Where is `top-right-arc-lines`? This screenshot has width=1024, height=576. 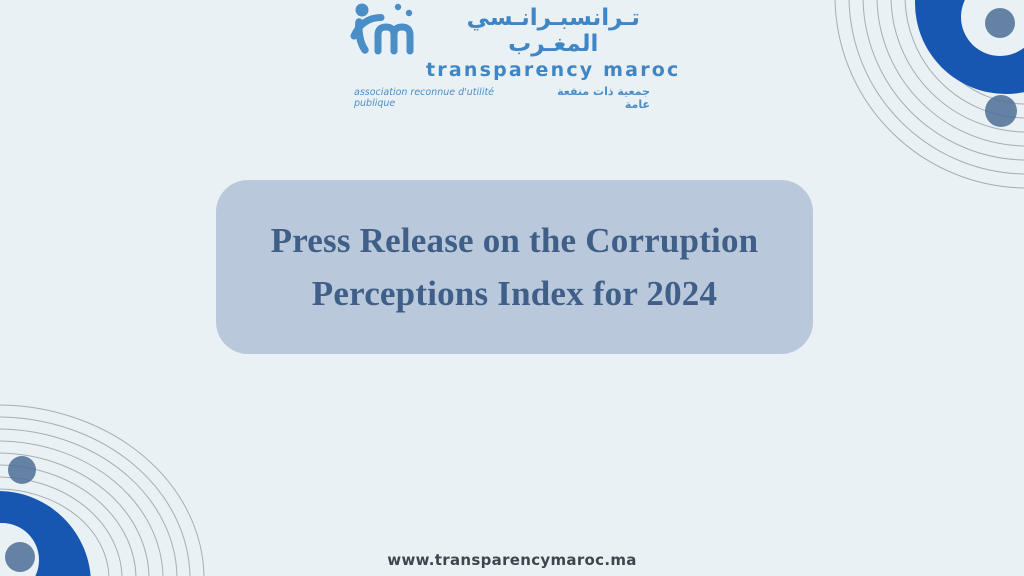 top-right-arc-lines is located at coordinates (929, 94).